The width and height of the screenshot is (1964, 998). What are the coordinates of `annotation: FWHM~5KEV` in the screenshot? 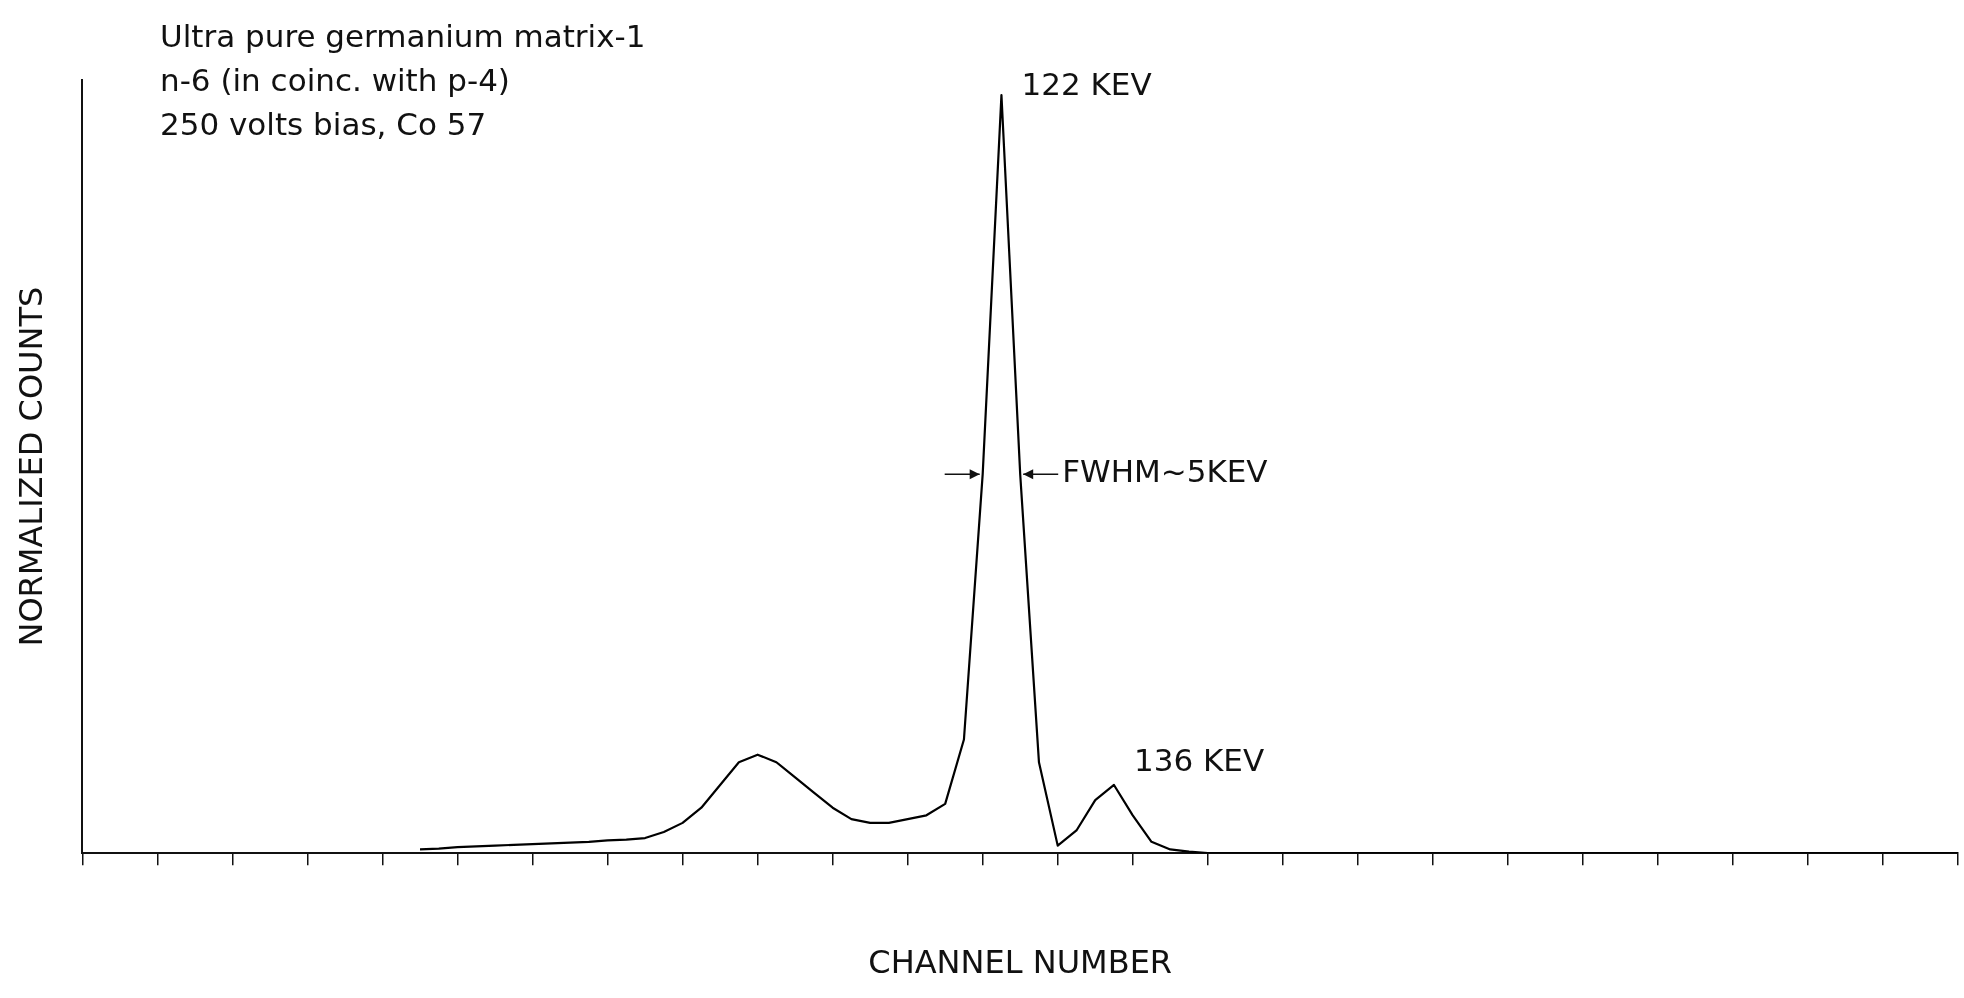 It's located at (1165, 471).